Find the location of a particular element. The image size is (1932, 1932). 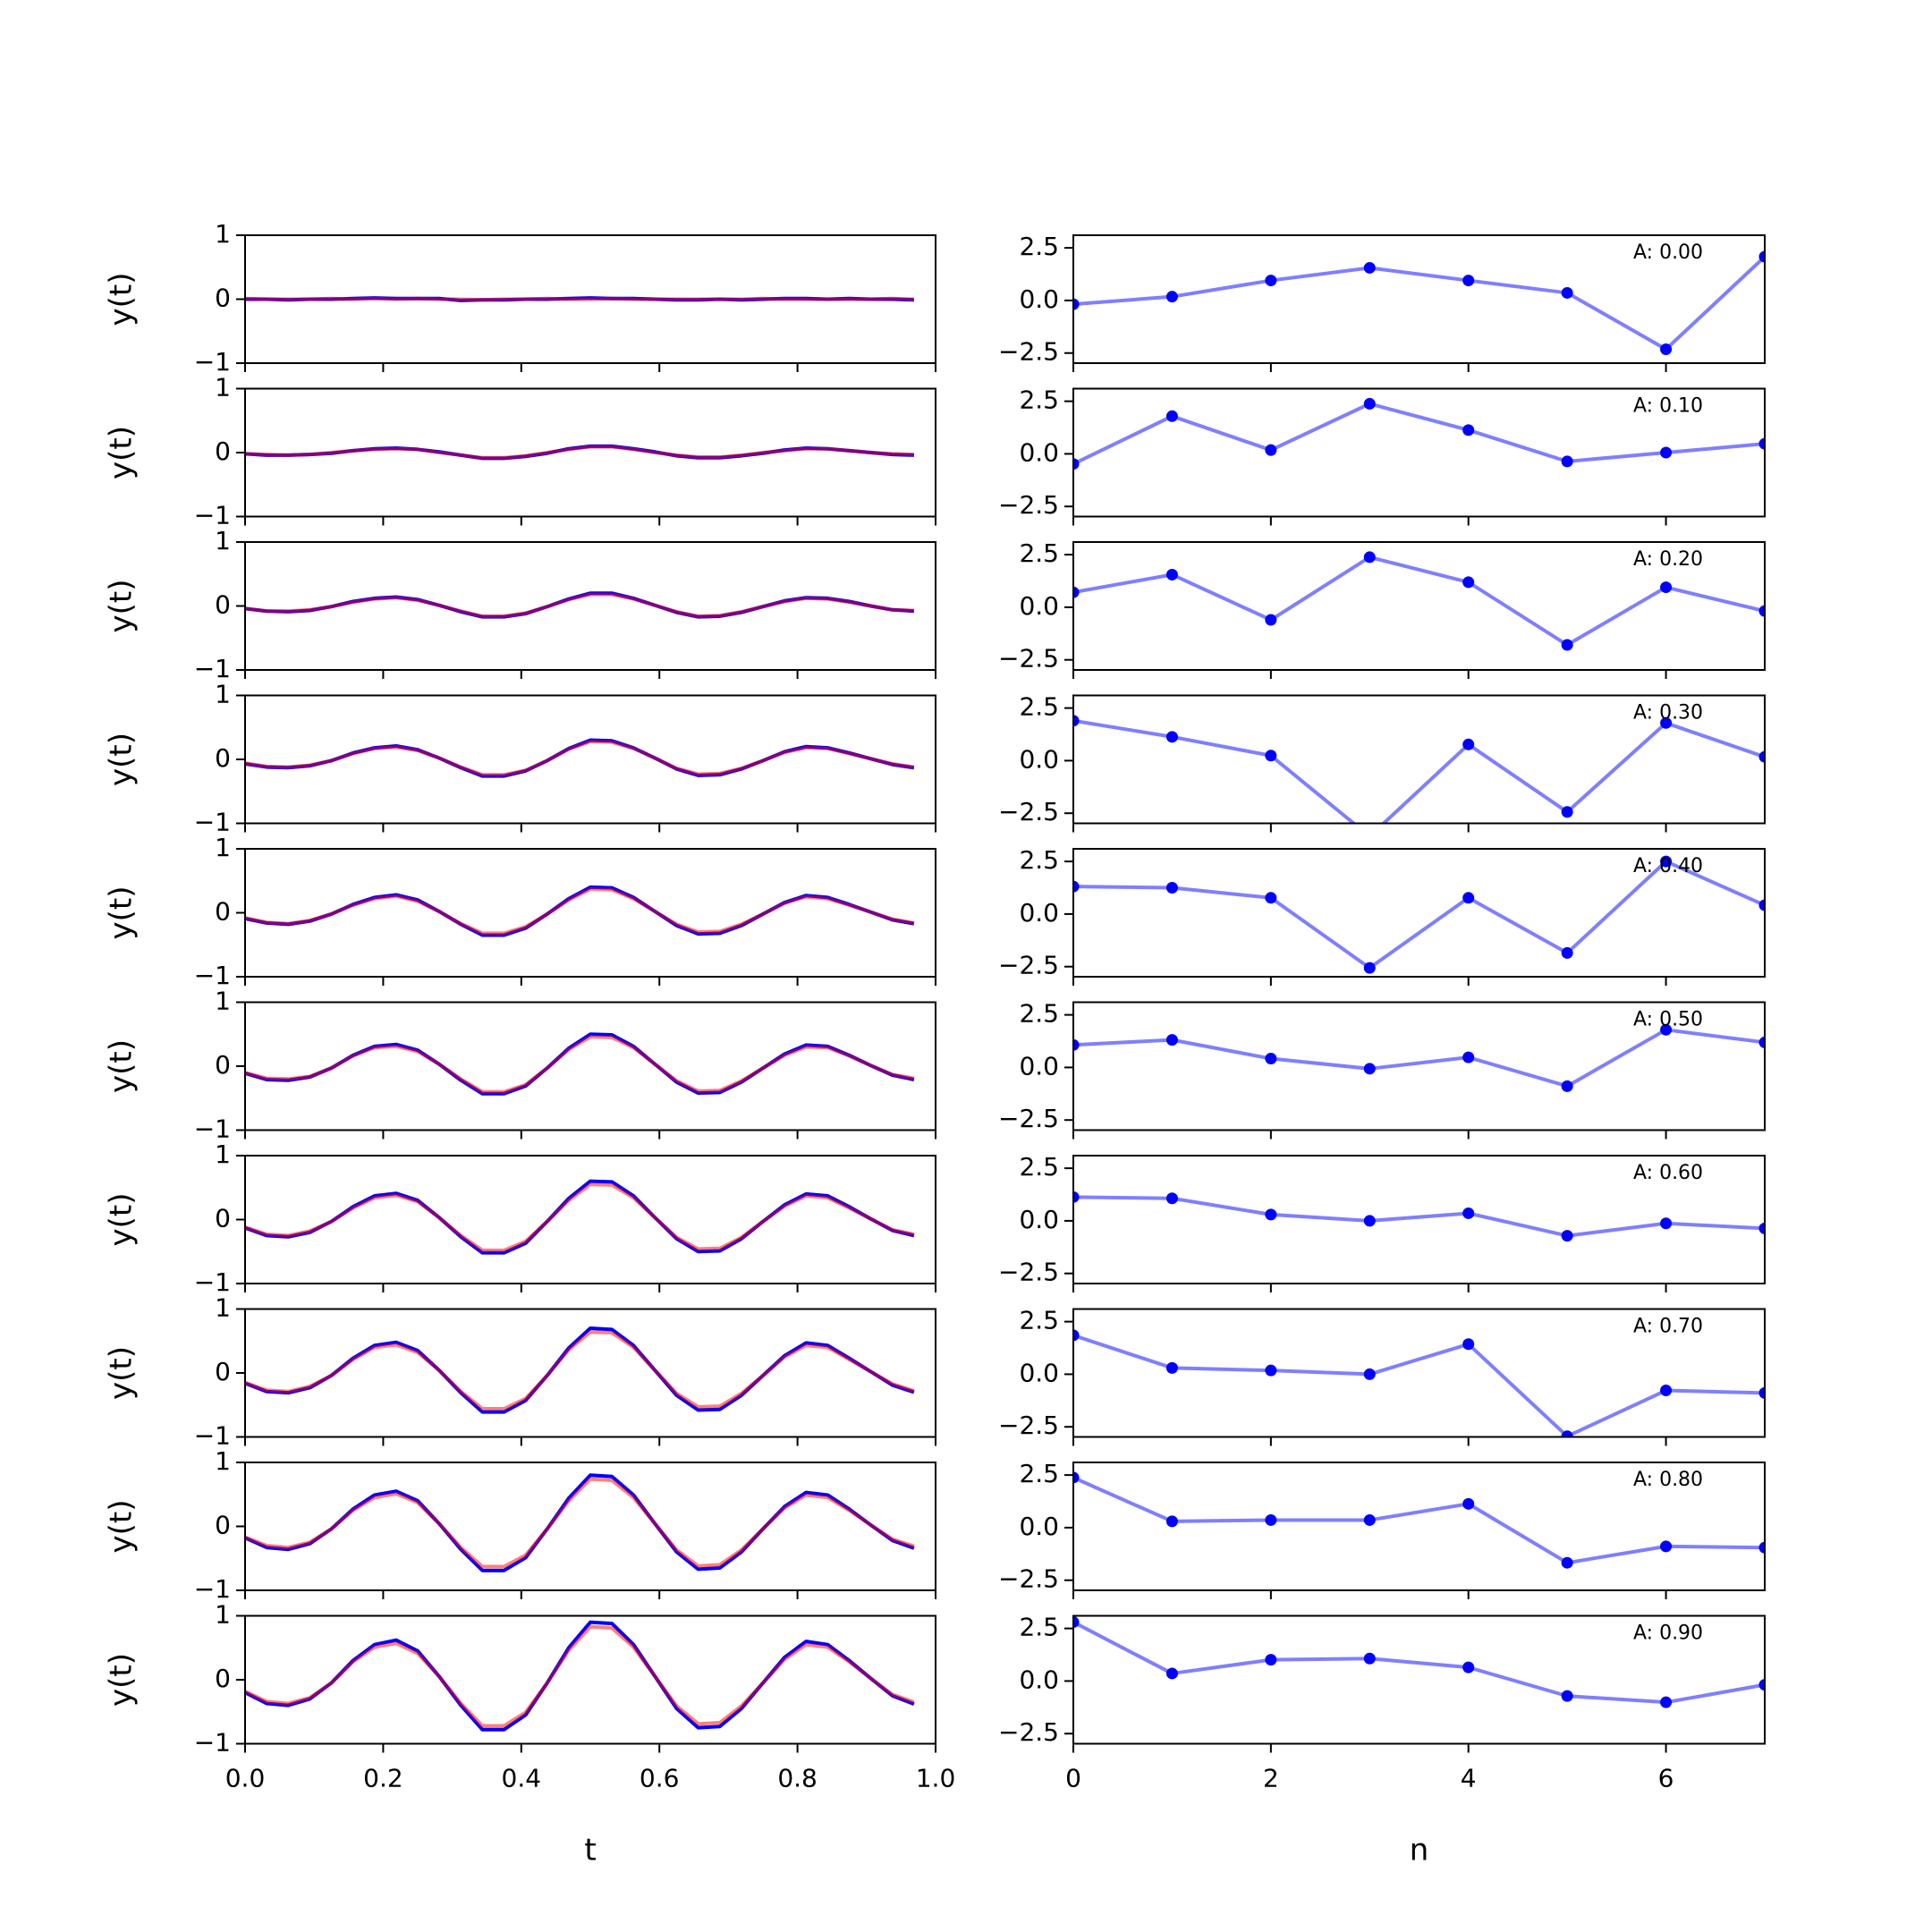

subplot: −2.5 0.0 2.5 A: 0.20 is located at coordinates (1382, 608).